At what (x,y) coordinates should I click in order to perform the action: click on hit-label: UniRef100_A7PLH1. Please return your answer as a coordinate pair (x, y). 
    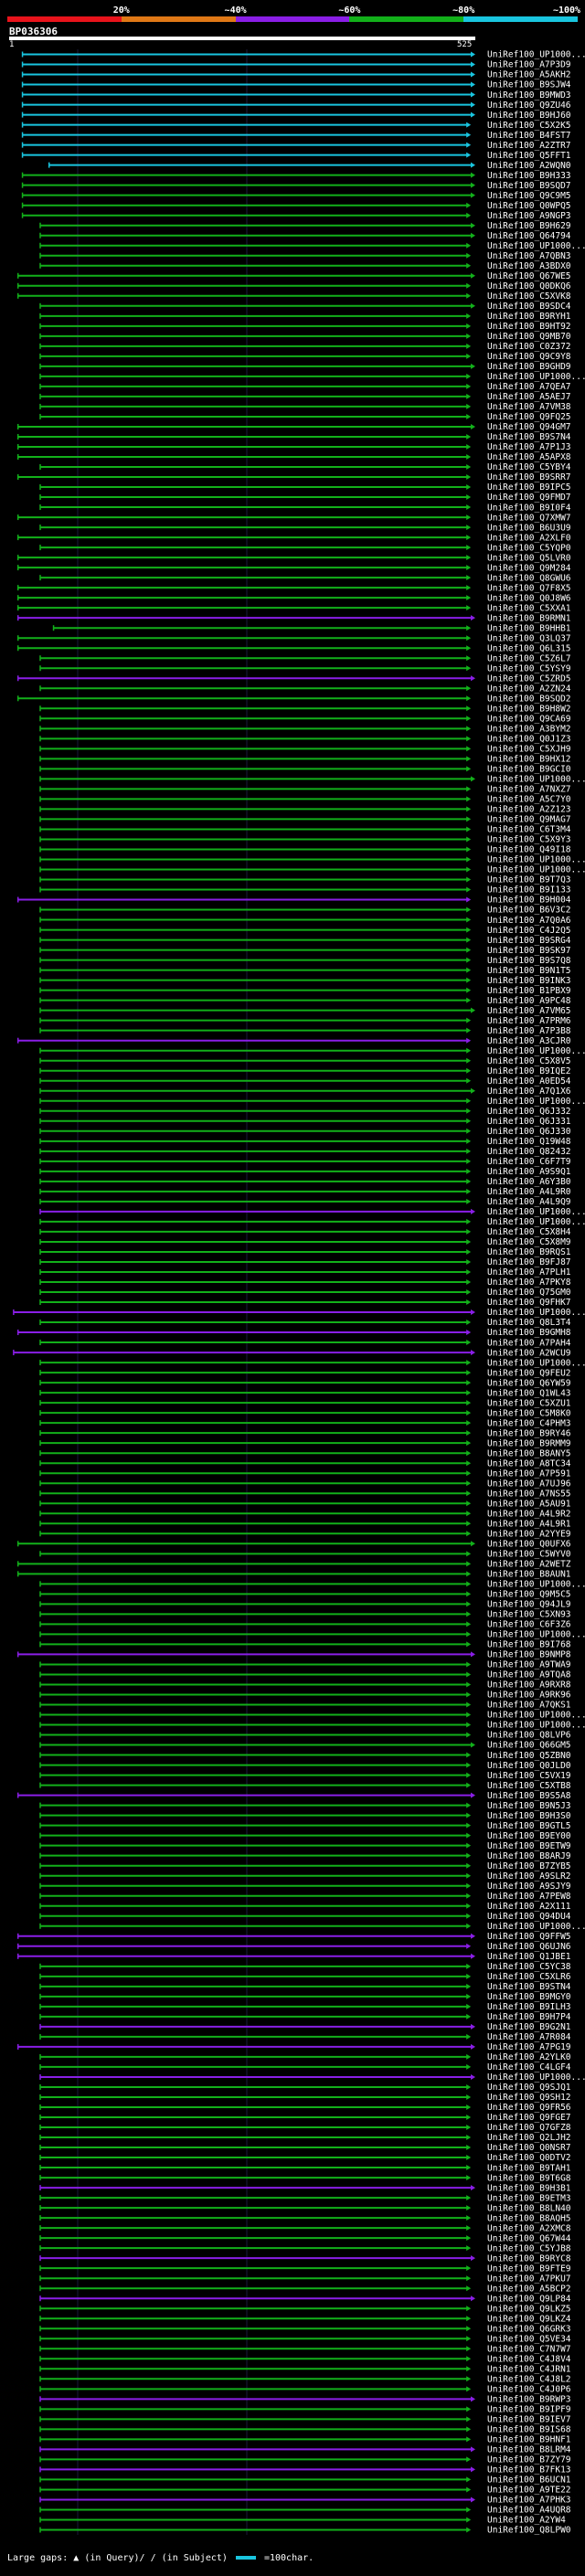
    Looking at the image, I should click on (529, 1272).